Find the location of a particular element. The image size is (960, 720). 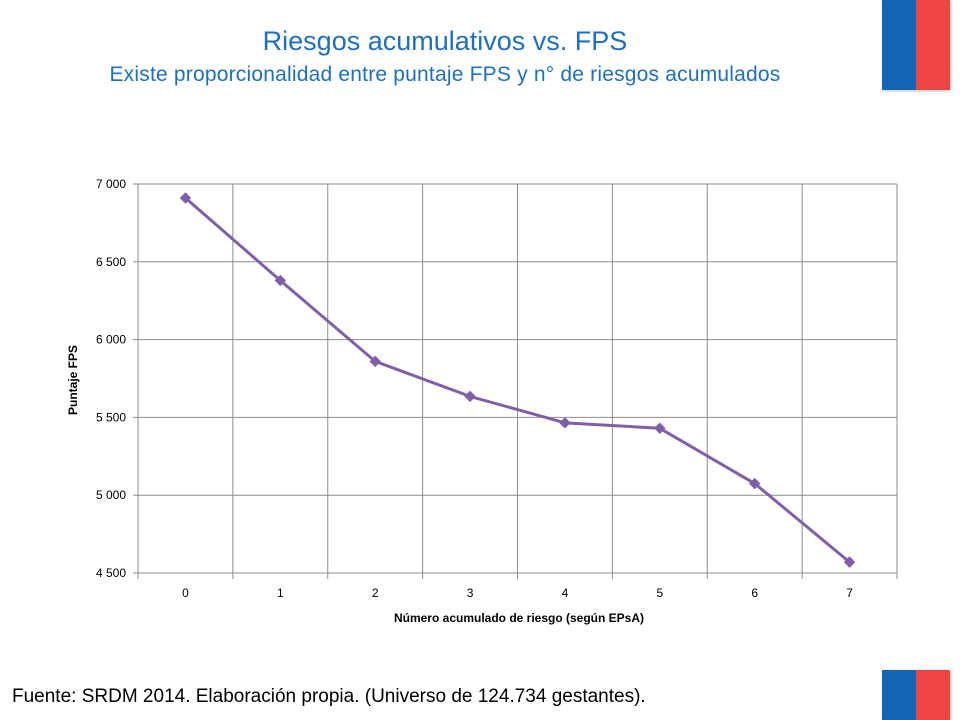

y-tick-label: 5 500 is located at coordinates (111, 417).